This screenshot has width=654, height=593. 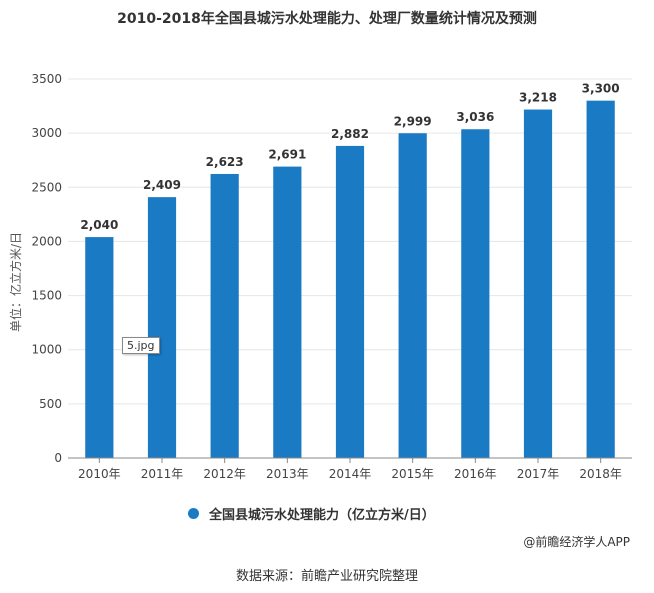 I want to click on data-label: 3,300, so click(x=601, y=89).